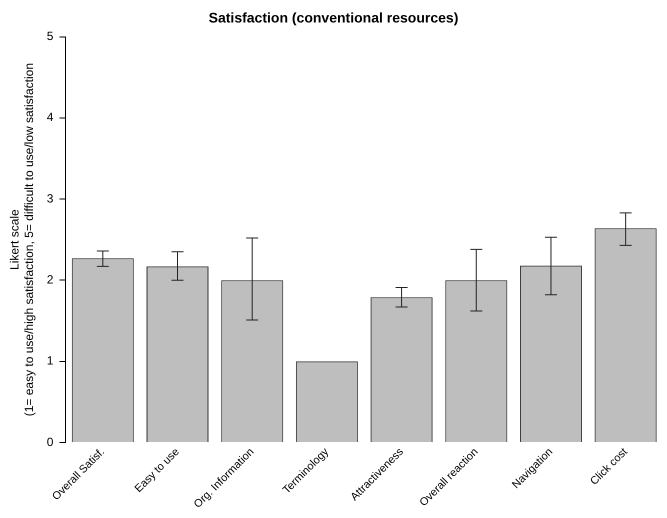  Describe the element at coordinates (333, 17) in the screenshot. I see `chart-title: Satisfaction (conventional resources)` at that location.